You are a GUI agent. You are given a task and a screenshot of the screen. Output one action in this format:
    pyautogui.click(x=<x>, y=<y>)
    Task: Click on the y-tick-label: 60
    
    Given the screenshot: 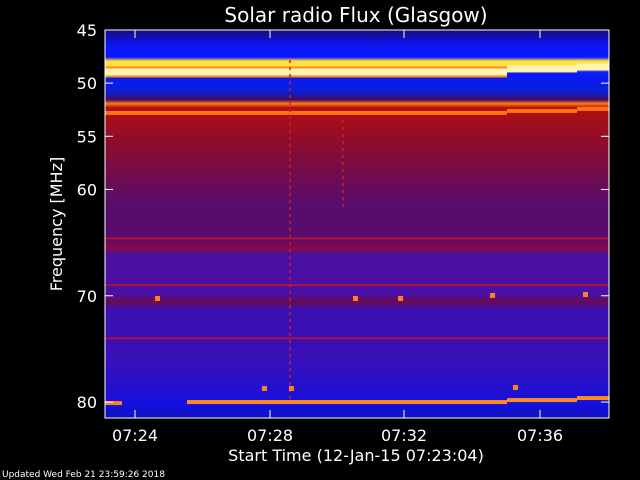 What is the action you would take?
    pyautogui.click(x=87, y=189)
    